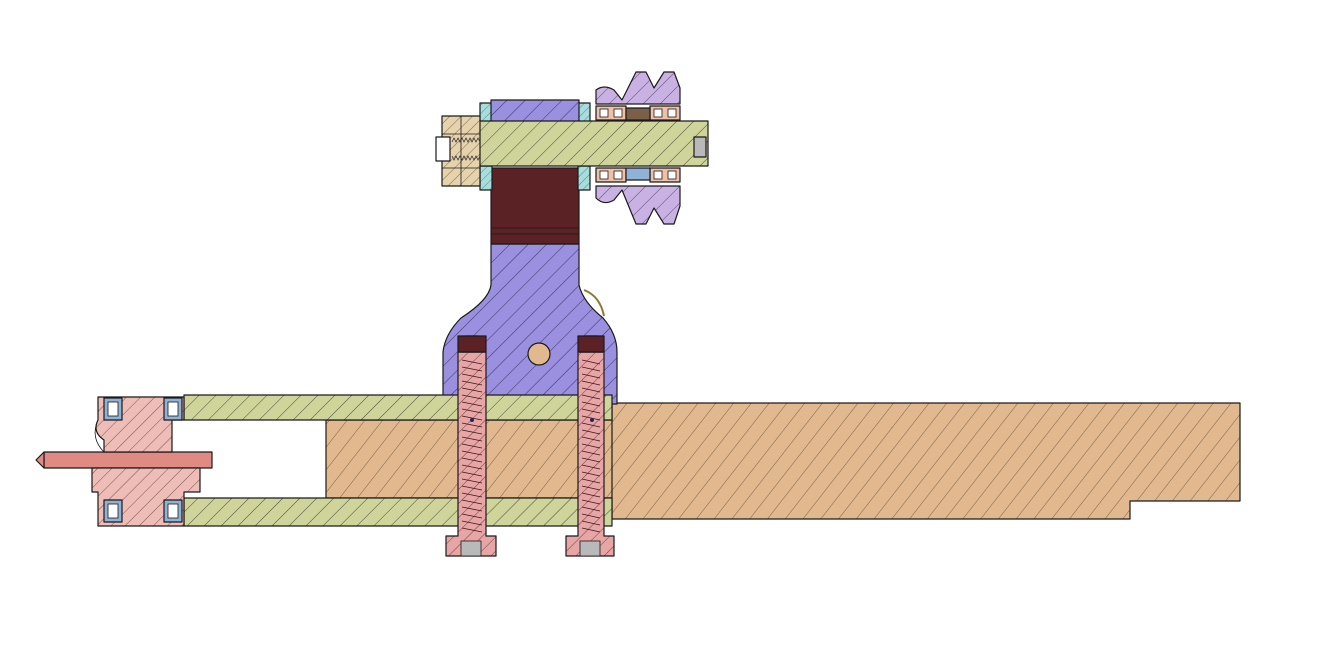 The image size is (1329, 656). I want to click on bolt-right-socket, so click(590, 548).